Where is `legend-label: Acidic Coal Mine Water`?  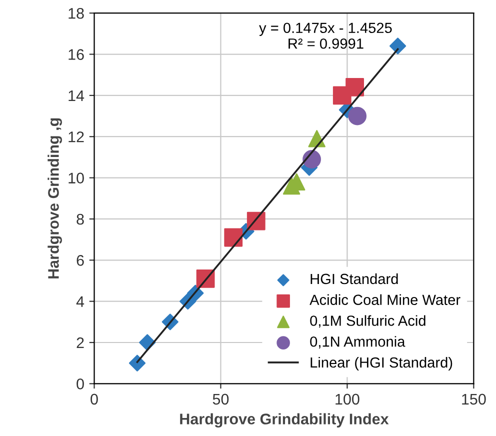
legend-label: Acidic Coal Mine Water is located at coordinates (385, 300).